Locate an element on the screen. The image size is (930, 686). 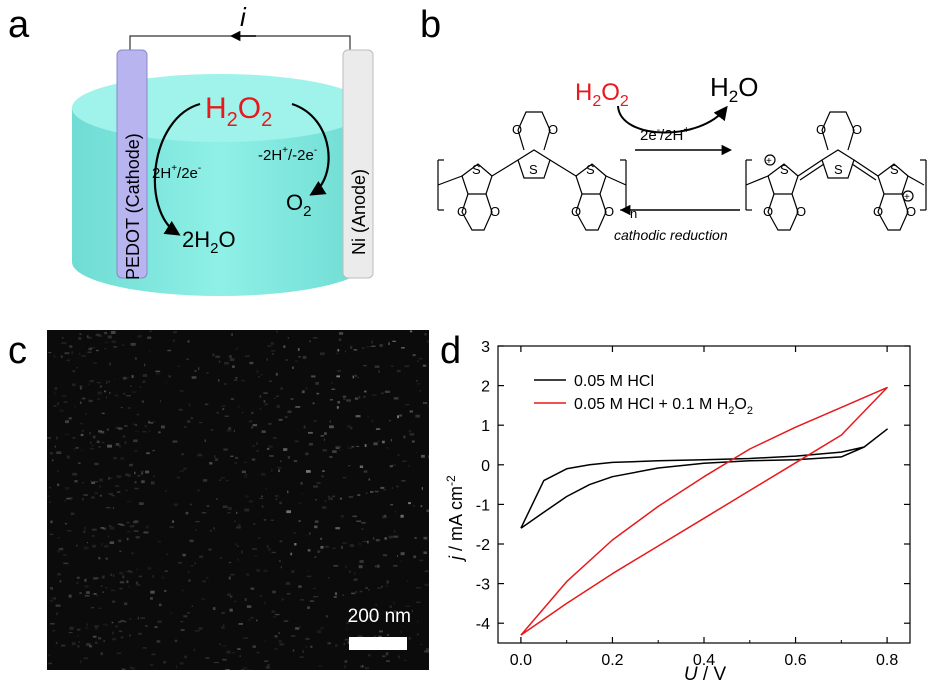
anode-reaction-arrow is located at coordinates (310, 149).